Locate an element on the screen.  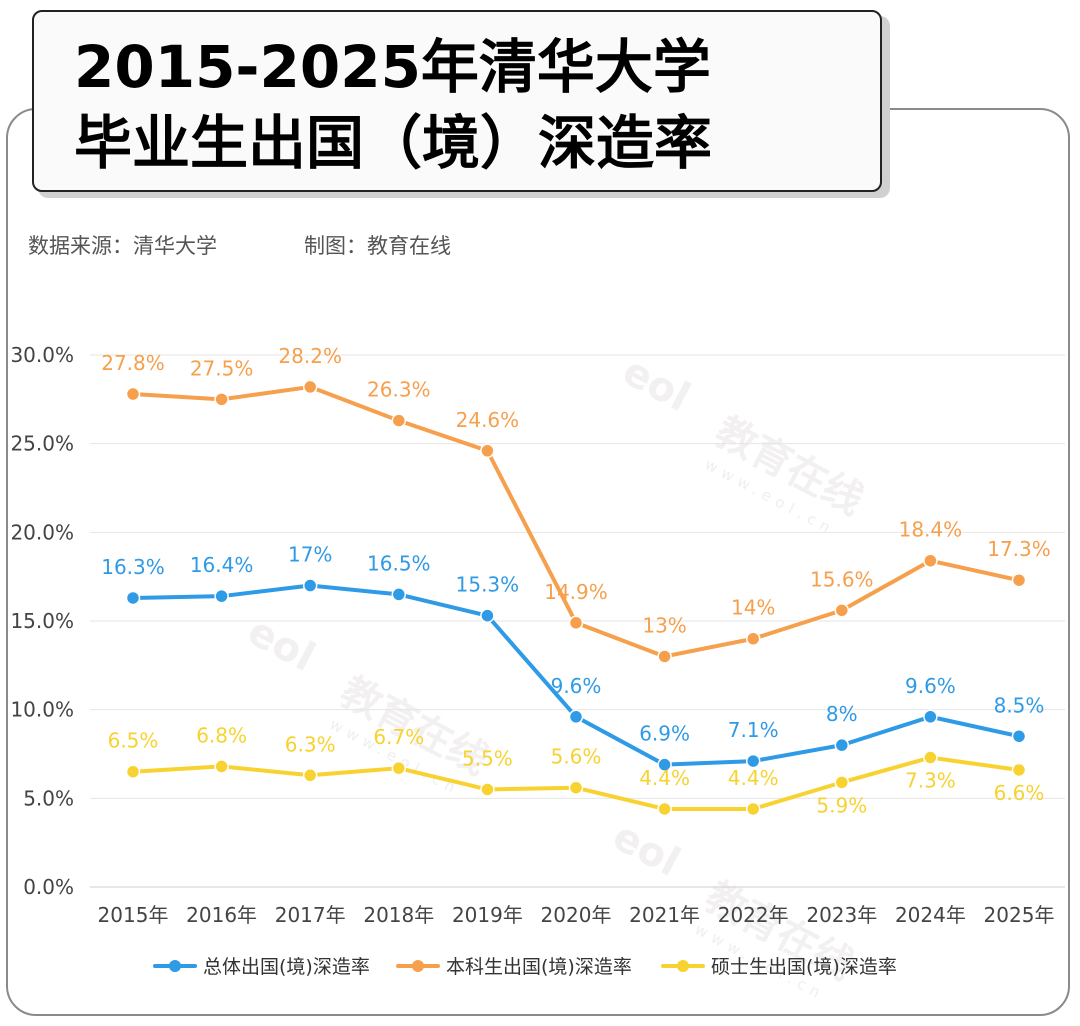
x-tick-label: 2018年 is located at coordinates (398, 915).